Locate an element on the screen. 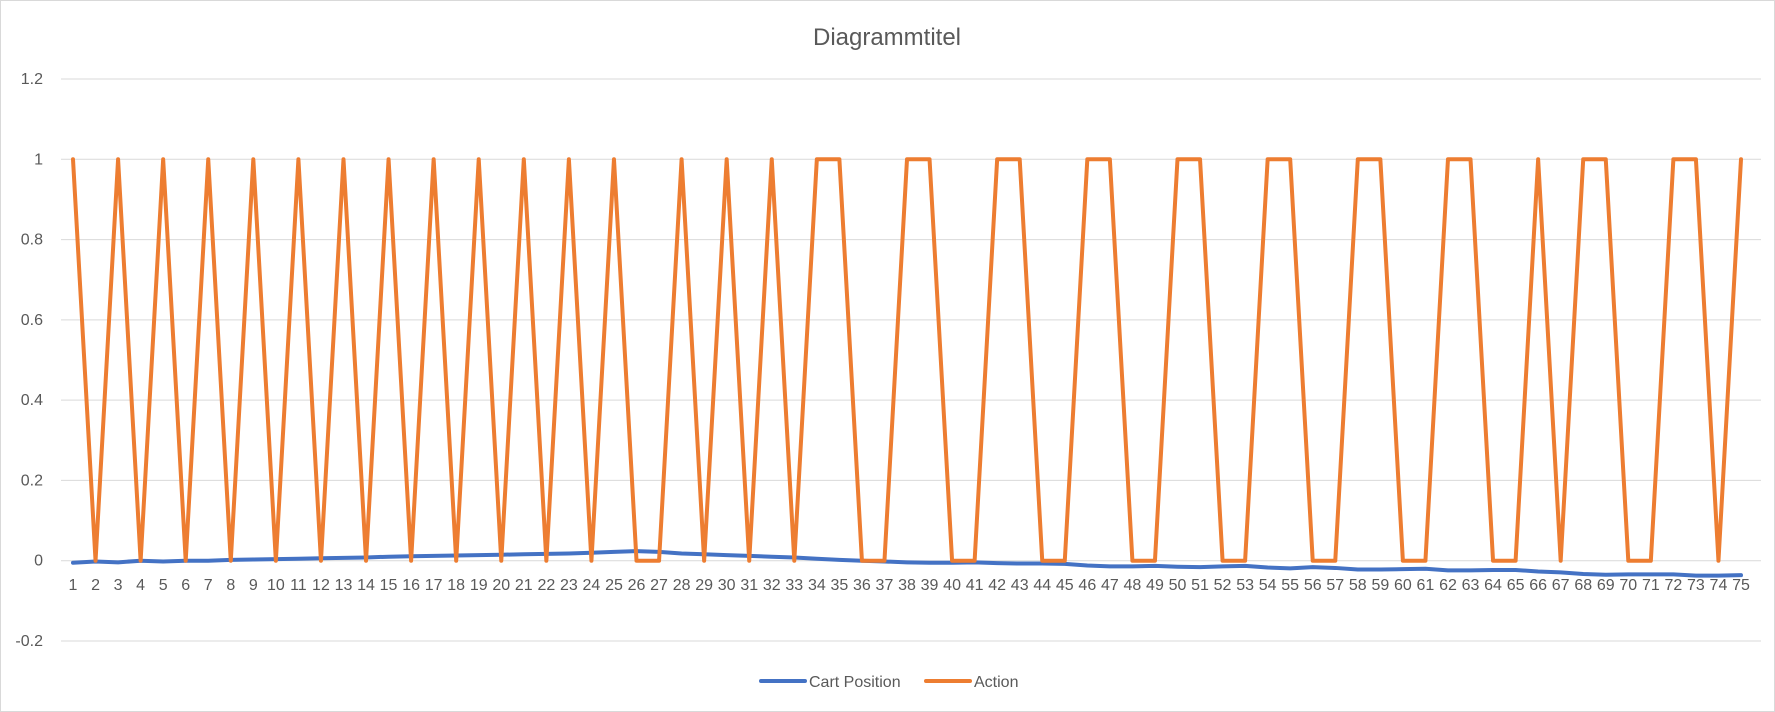 The image size is (1775, 712). x-tick-label: 65 is located at coordinates (1516, 585).